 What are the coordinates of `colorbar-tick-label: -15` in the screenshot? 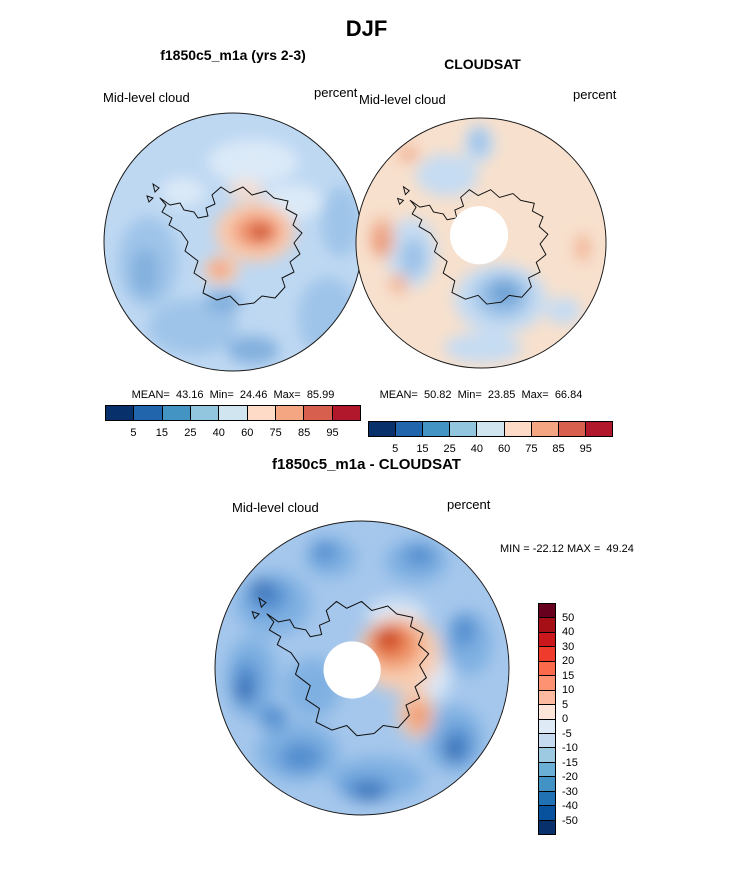 It's located at (570, 762).